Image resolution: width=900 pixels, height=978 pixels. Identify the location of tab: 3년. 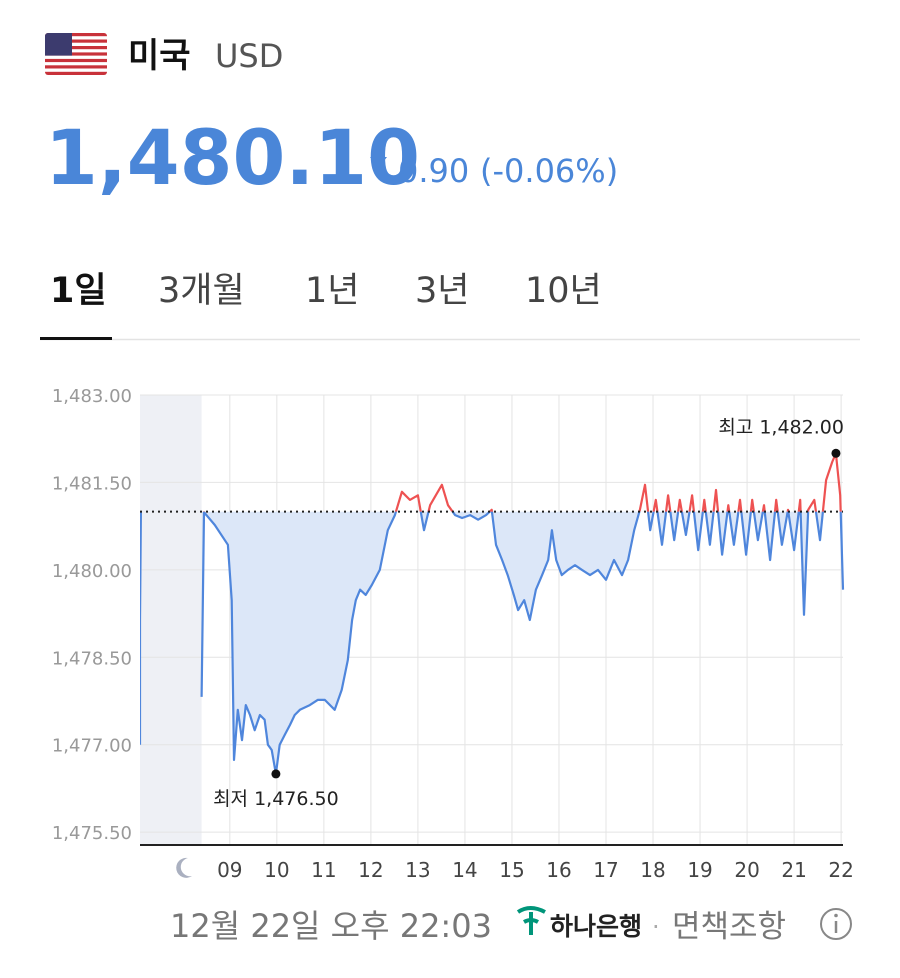
(442, 291).